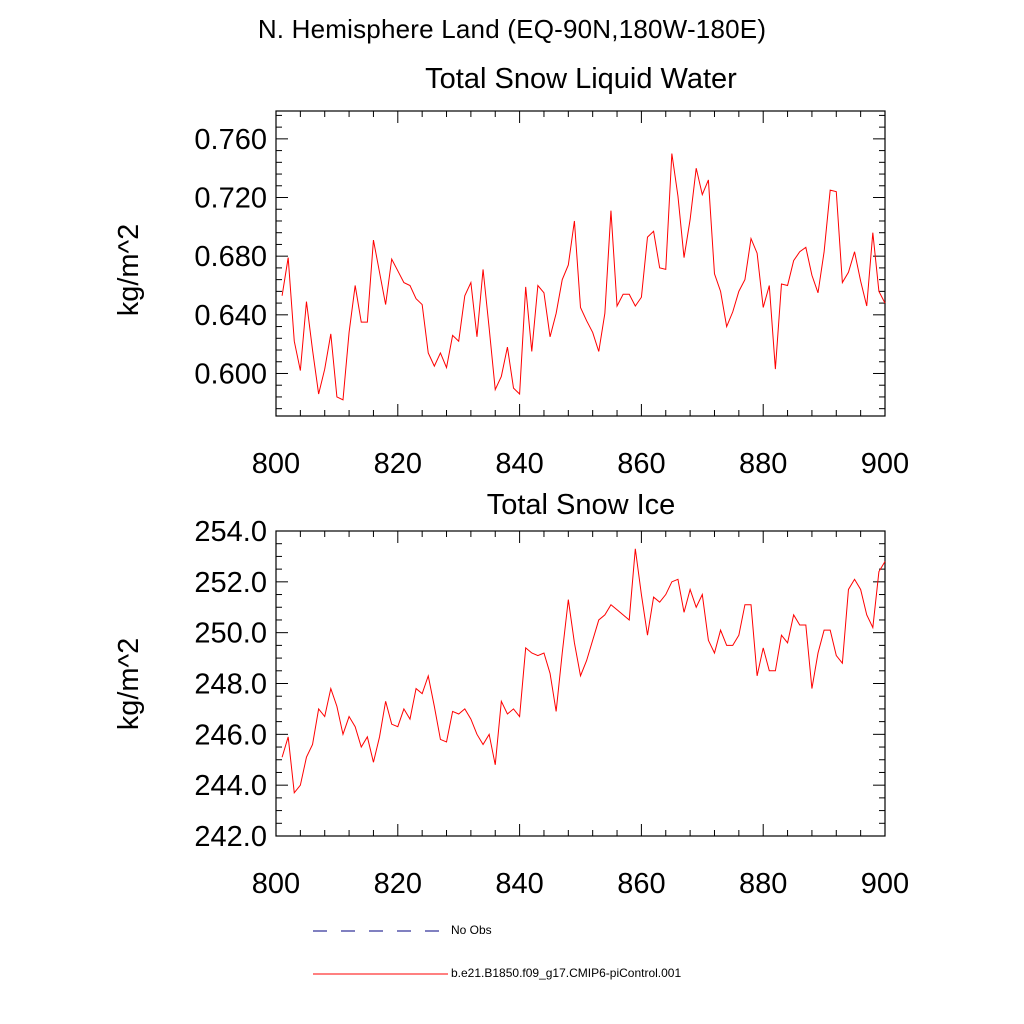 The height and width of the screenshot is (1024, 1024). What do you see at coordinates (230, 140) in the screenshot?
I see `y-tick-label: 0.760` at bounding box center [230, 140].